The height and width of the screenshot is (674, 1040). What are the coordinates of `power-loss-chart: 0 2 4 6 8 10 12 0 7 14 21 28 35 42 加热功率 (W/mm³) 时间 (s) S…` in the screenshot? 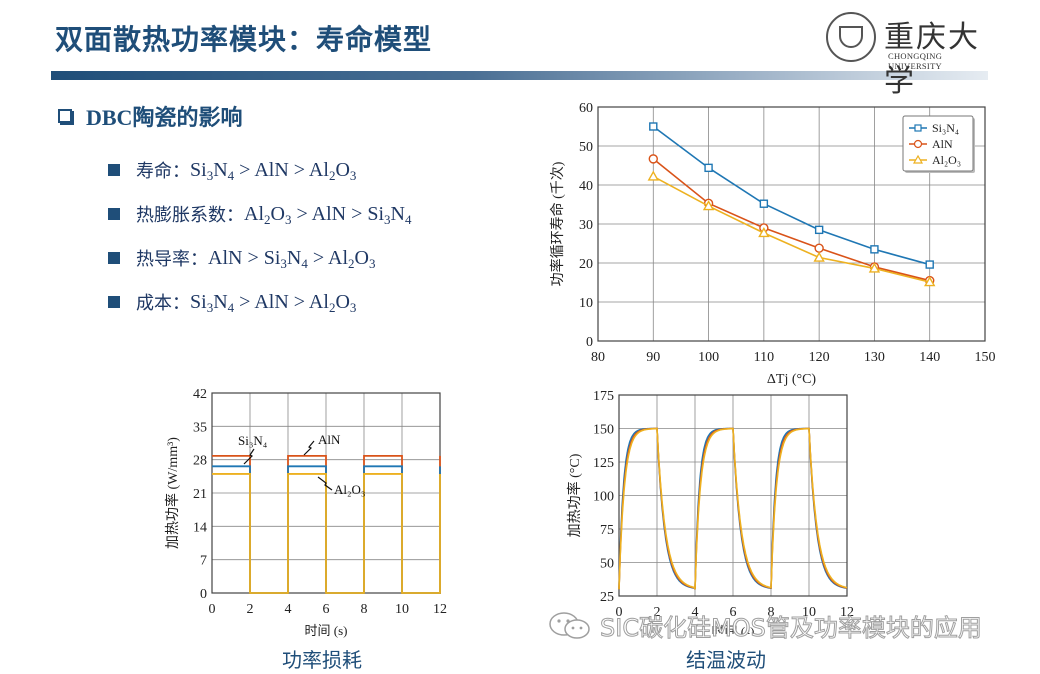 It's located at (310, 512).